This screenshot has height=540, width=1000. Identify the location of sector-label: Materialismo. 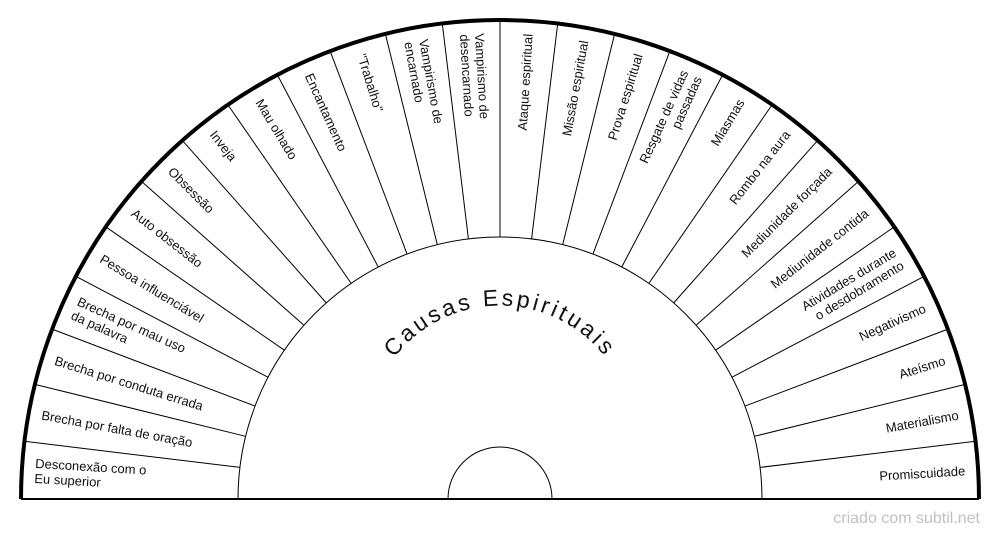
(922, 422).